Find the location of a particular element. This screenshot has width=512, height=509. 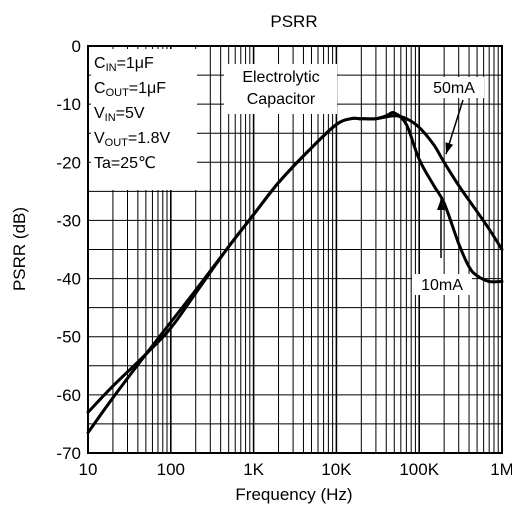

annotation-text: Capacitor is located at coordinates (281, 99).